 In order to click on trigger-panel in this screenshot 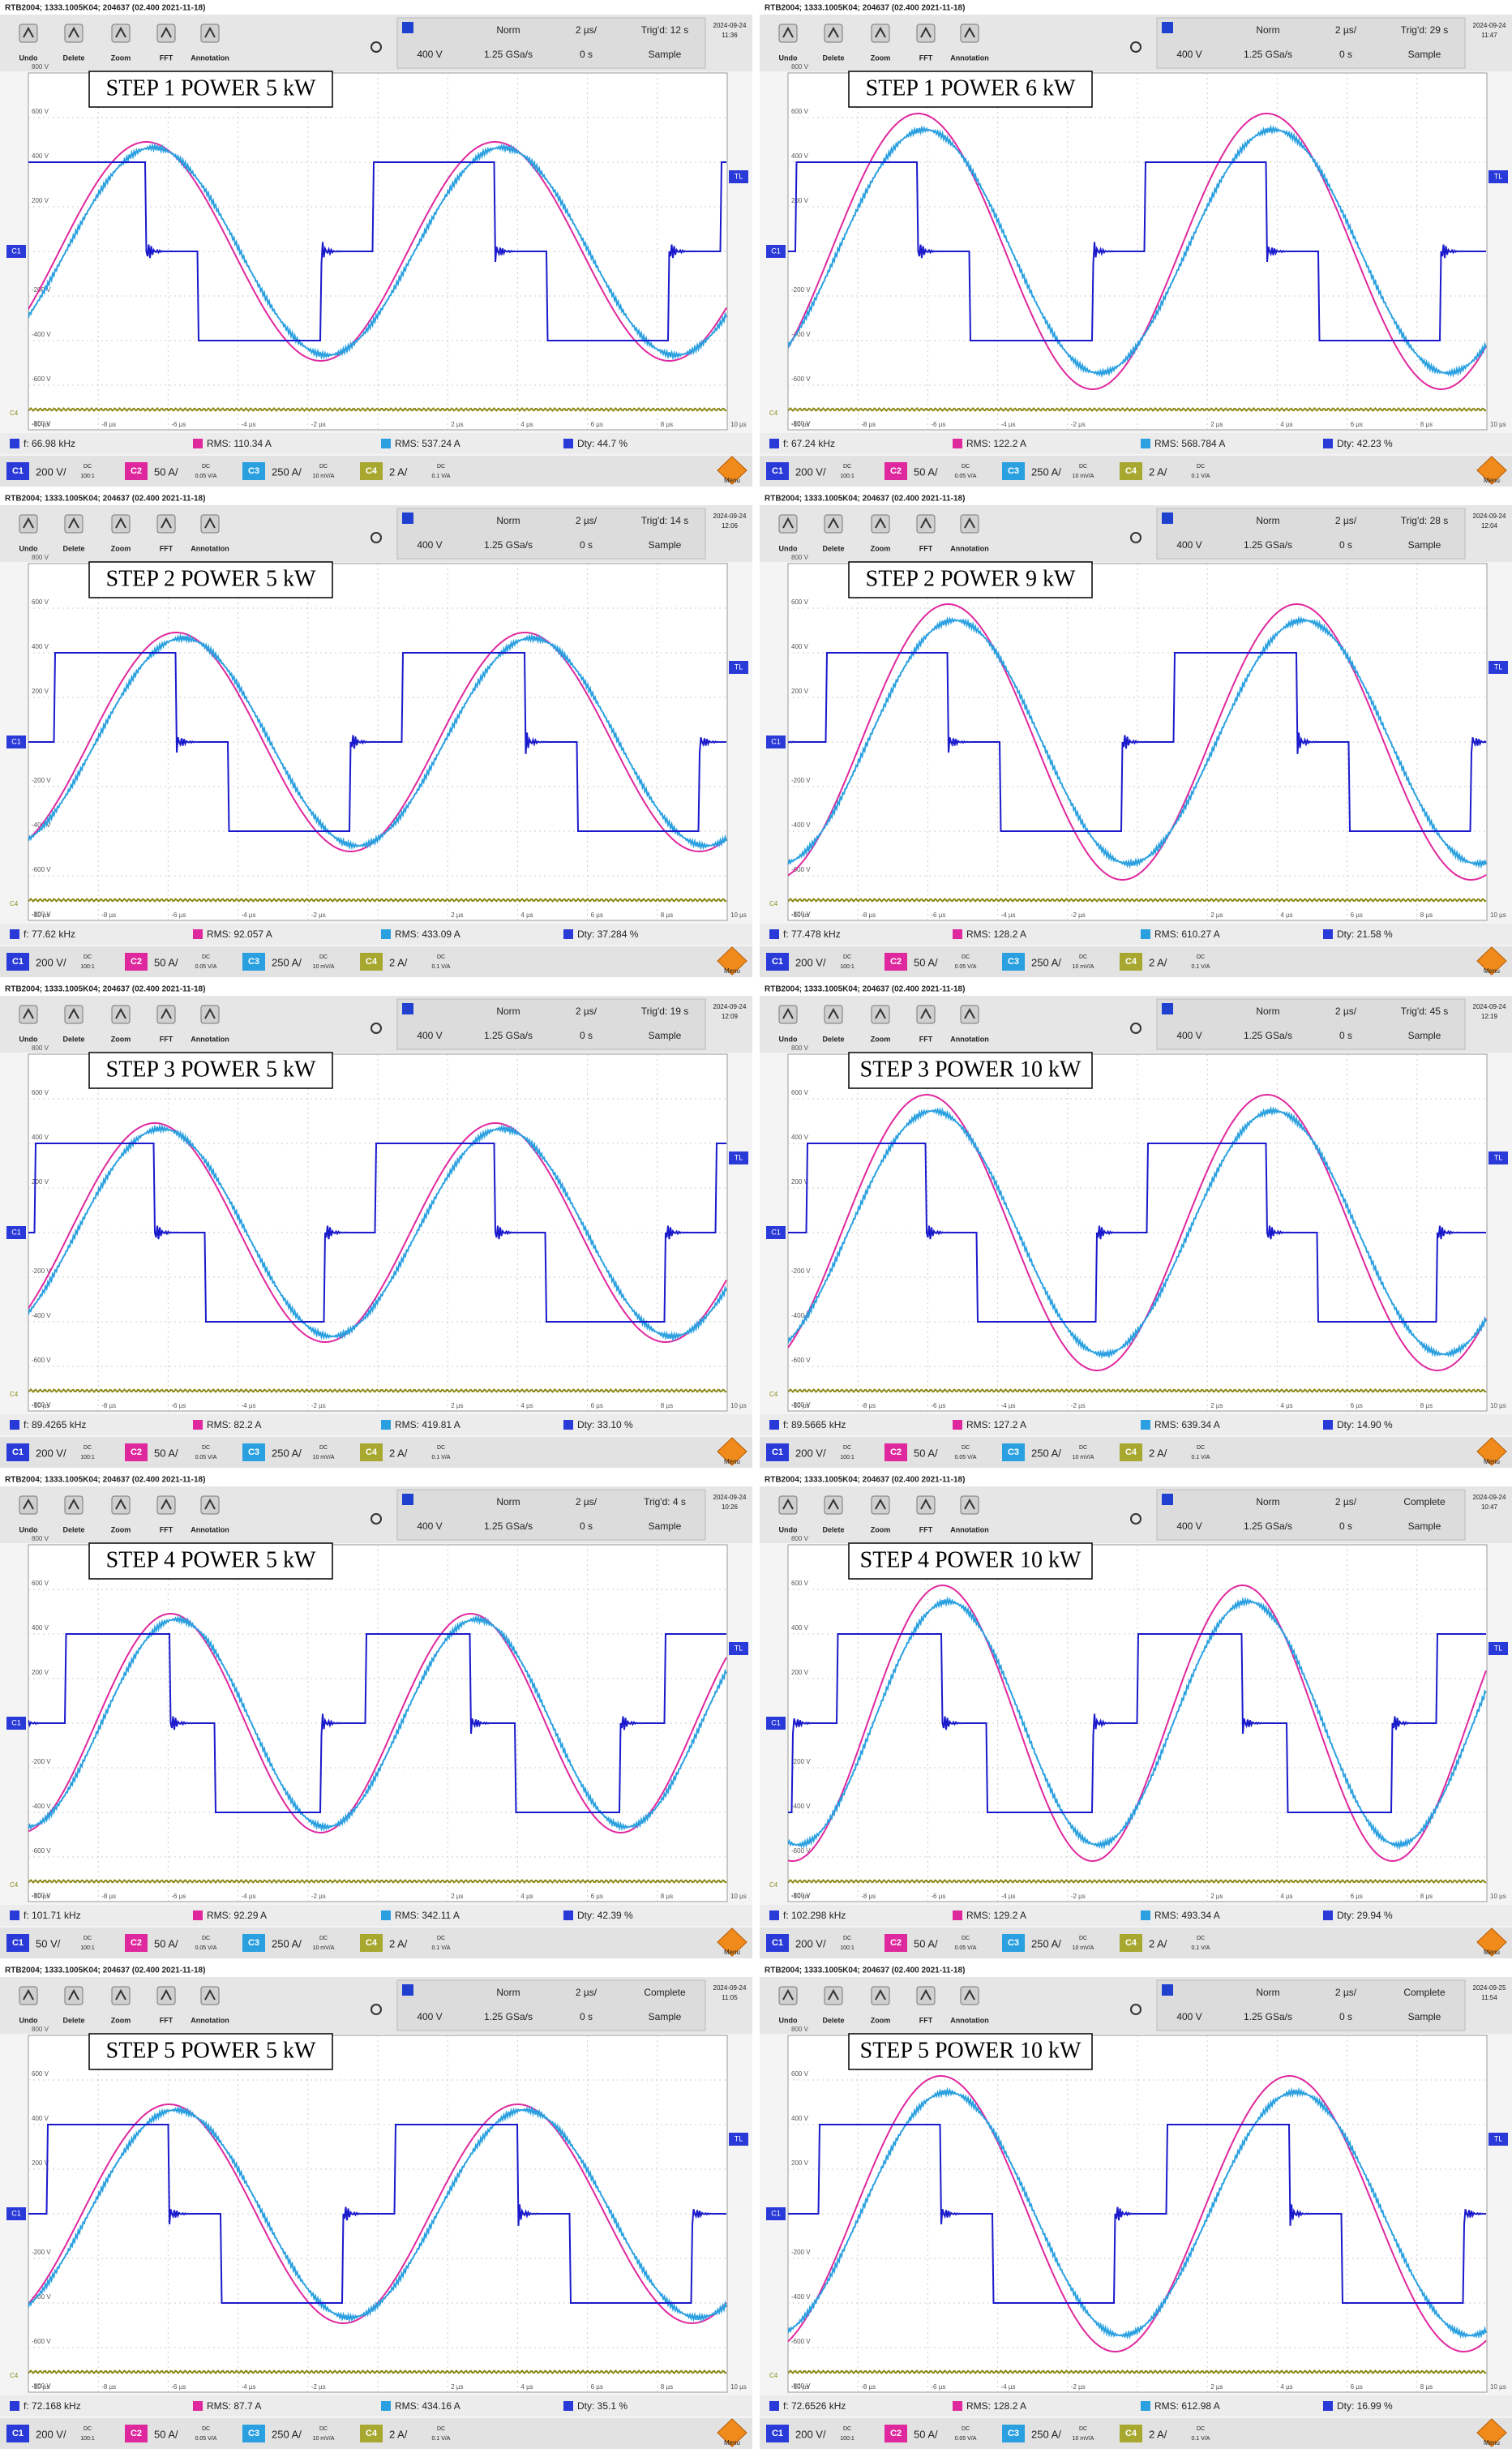, I will do `click(551, 1024)`.